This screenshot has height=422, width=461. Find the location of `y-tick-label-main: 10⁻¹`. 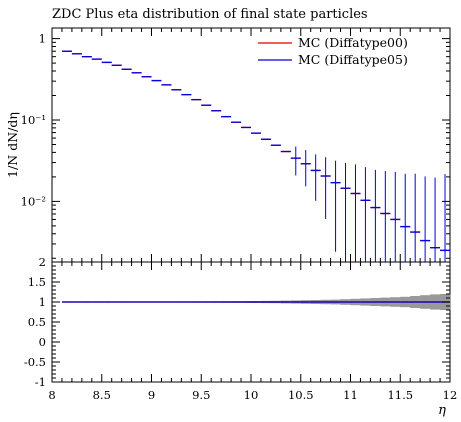

y-tick-label-main: 10⁻¹ is located at coordinates (33, 120).